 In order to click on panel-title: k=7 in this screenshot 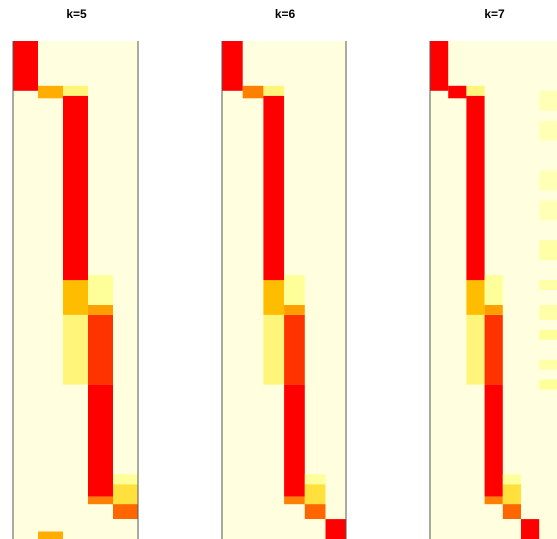, I will do `click(494, 14)`.